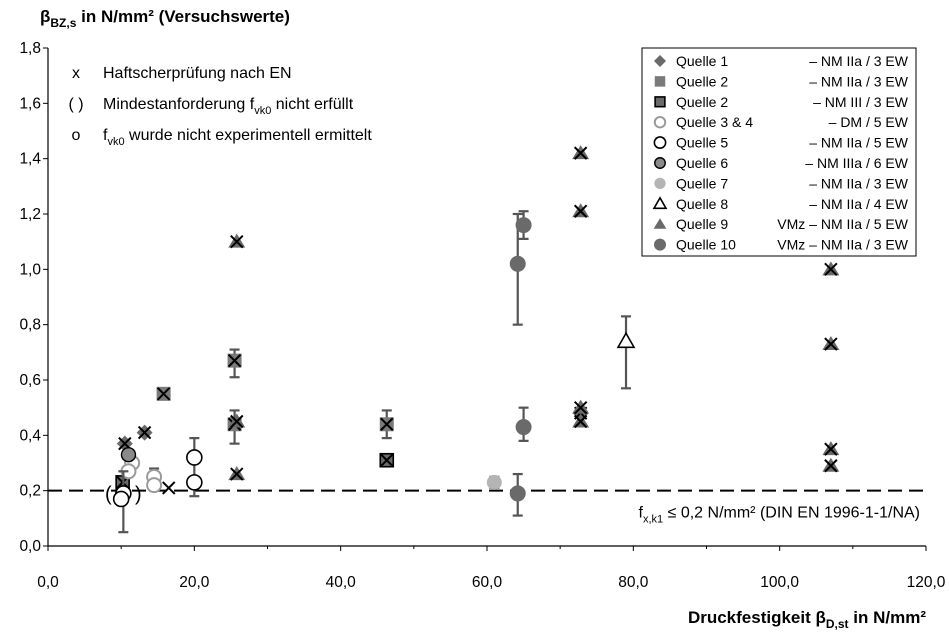 Image resolution: width=949 pixels, height=634 pixels. Describe the element at coordinates (702, 163) in the screenshot. I see `legend-label: Quelle 6` at that location.